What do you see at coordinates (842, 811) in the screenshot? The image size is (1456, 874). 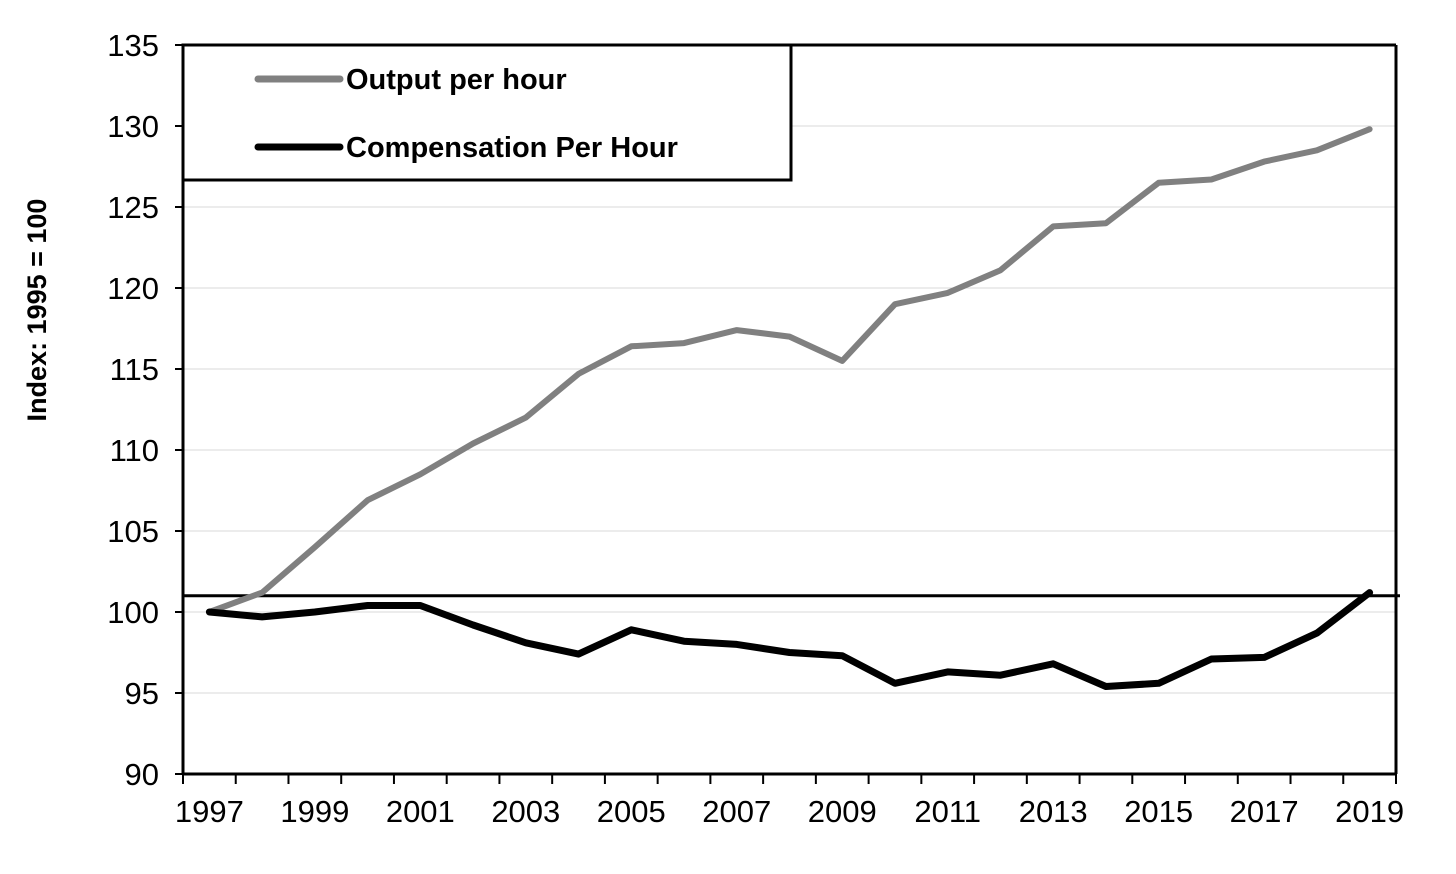 I see `x-tick-label: 2009` at bounding box center [842, 811].